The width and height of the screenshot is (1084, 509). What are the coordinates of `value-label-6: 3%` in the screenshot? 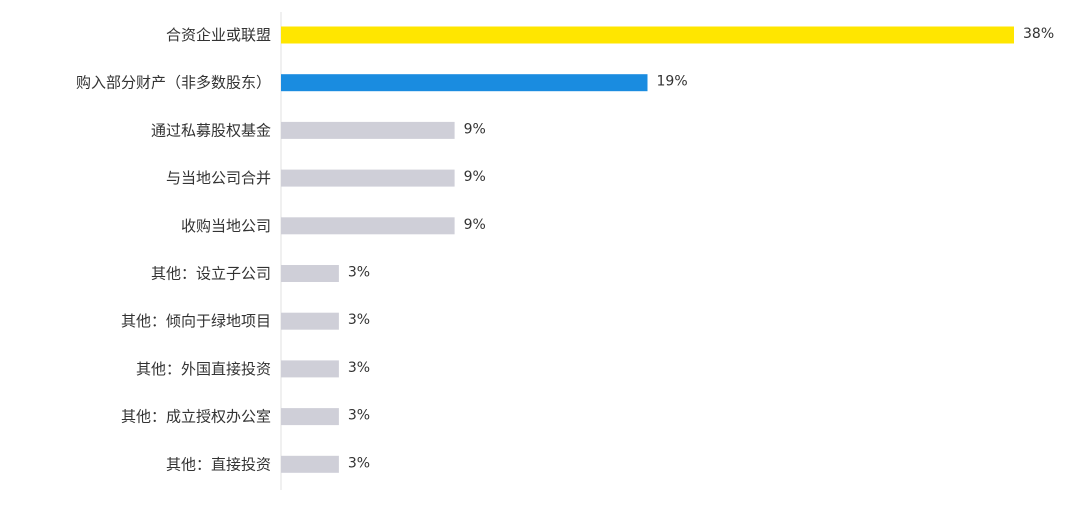 It's located at (359, 273).